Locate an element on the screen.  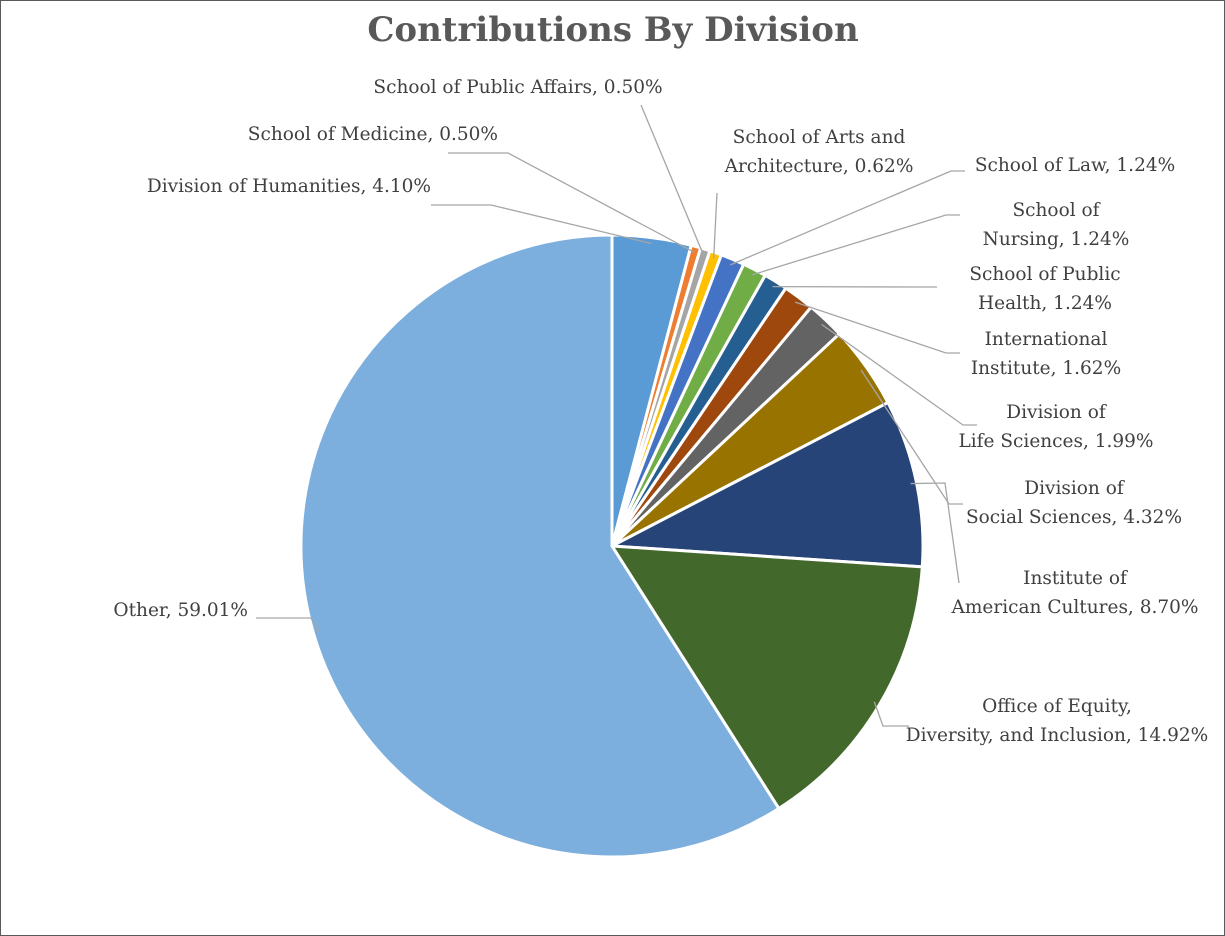
data-label-other: Other, 59.01% is located at coordinates (180, 610).